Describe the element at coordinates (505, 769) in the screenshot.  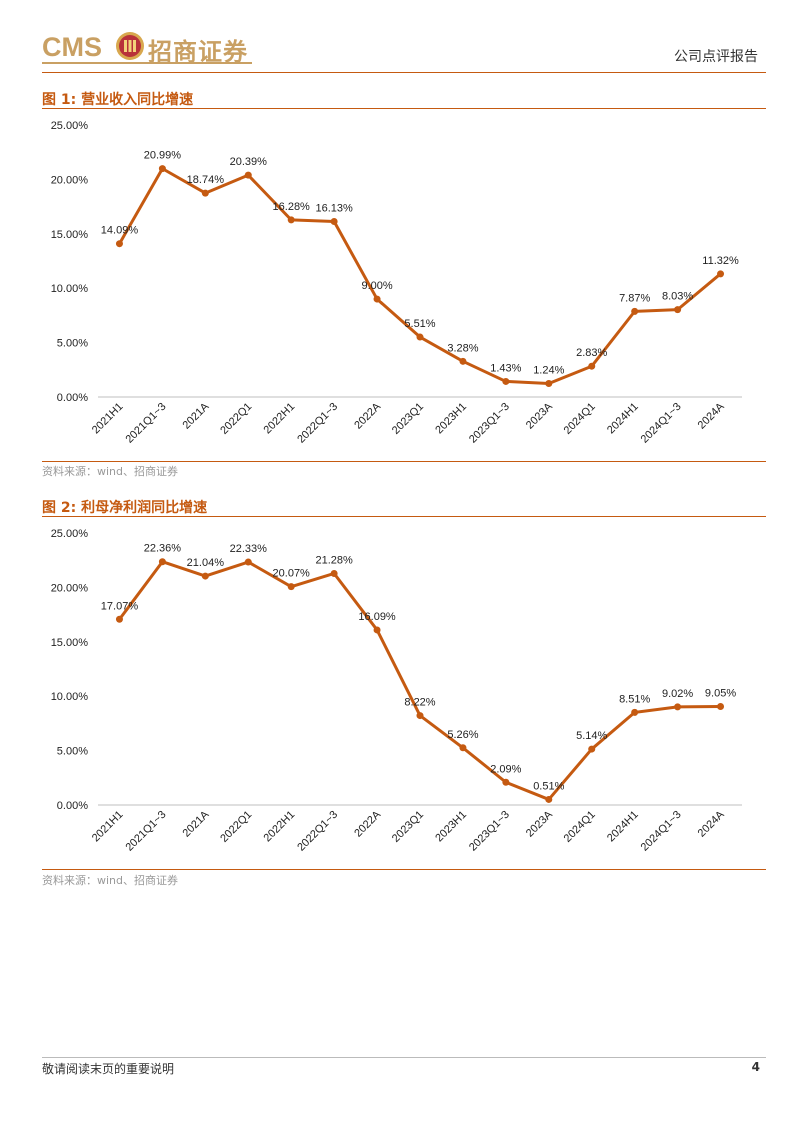
I see `data-label: 2.09%` at that location.